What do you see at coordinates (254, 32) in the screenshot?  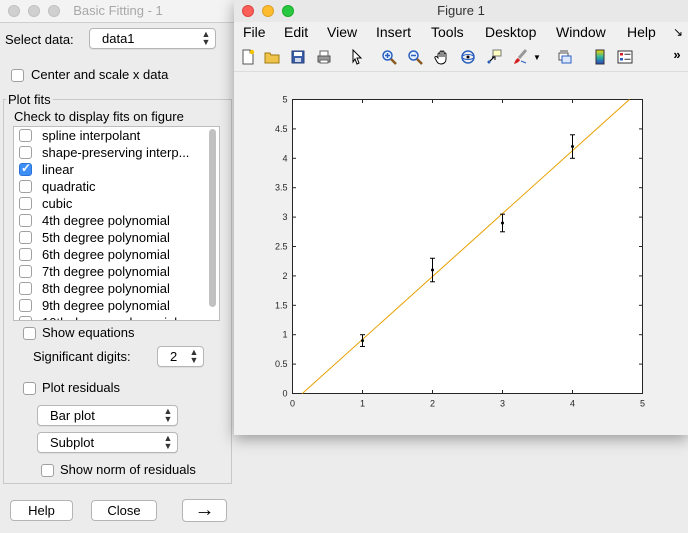 I see `menu-file: File` at bounding box center [254, 32].